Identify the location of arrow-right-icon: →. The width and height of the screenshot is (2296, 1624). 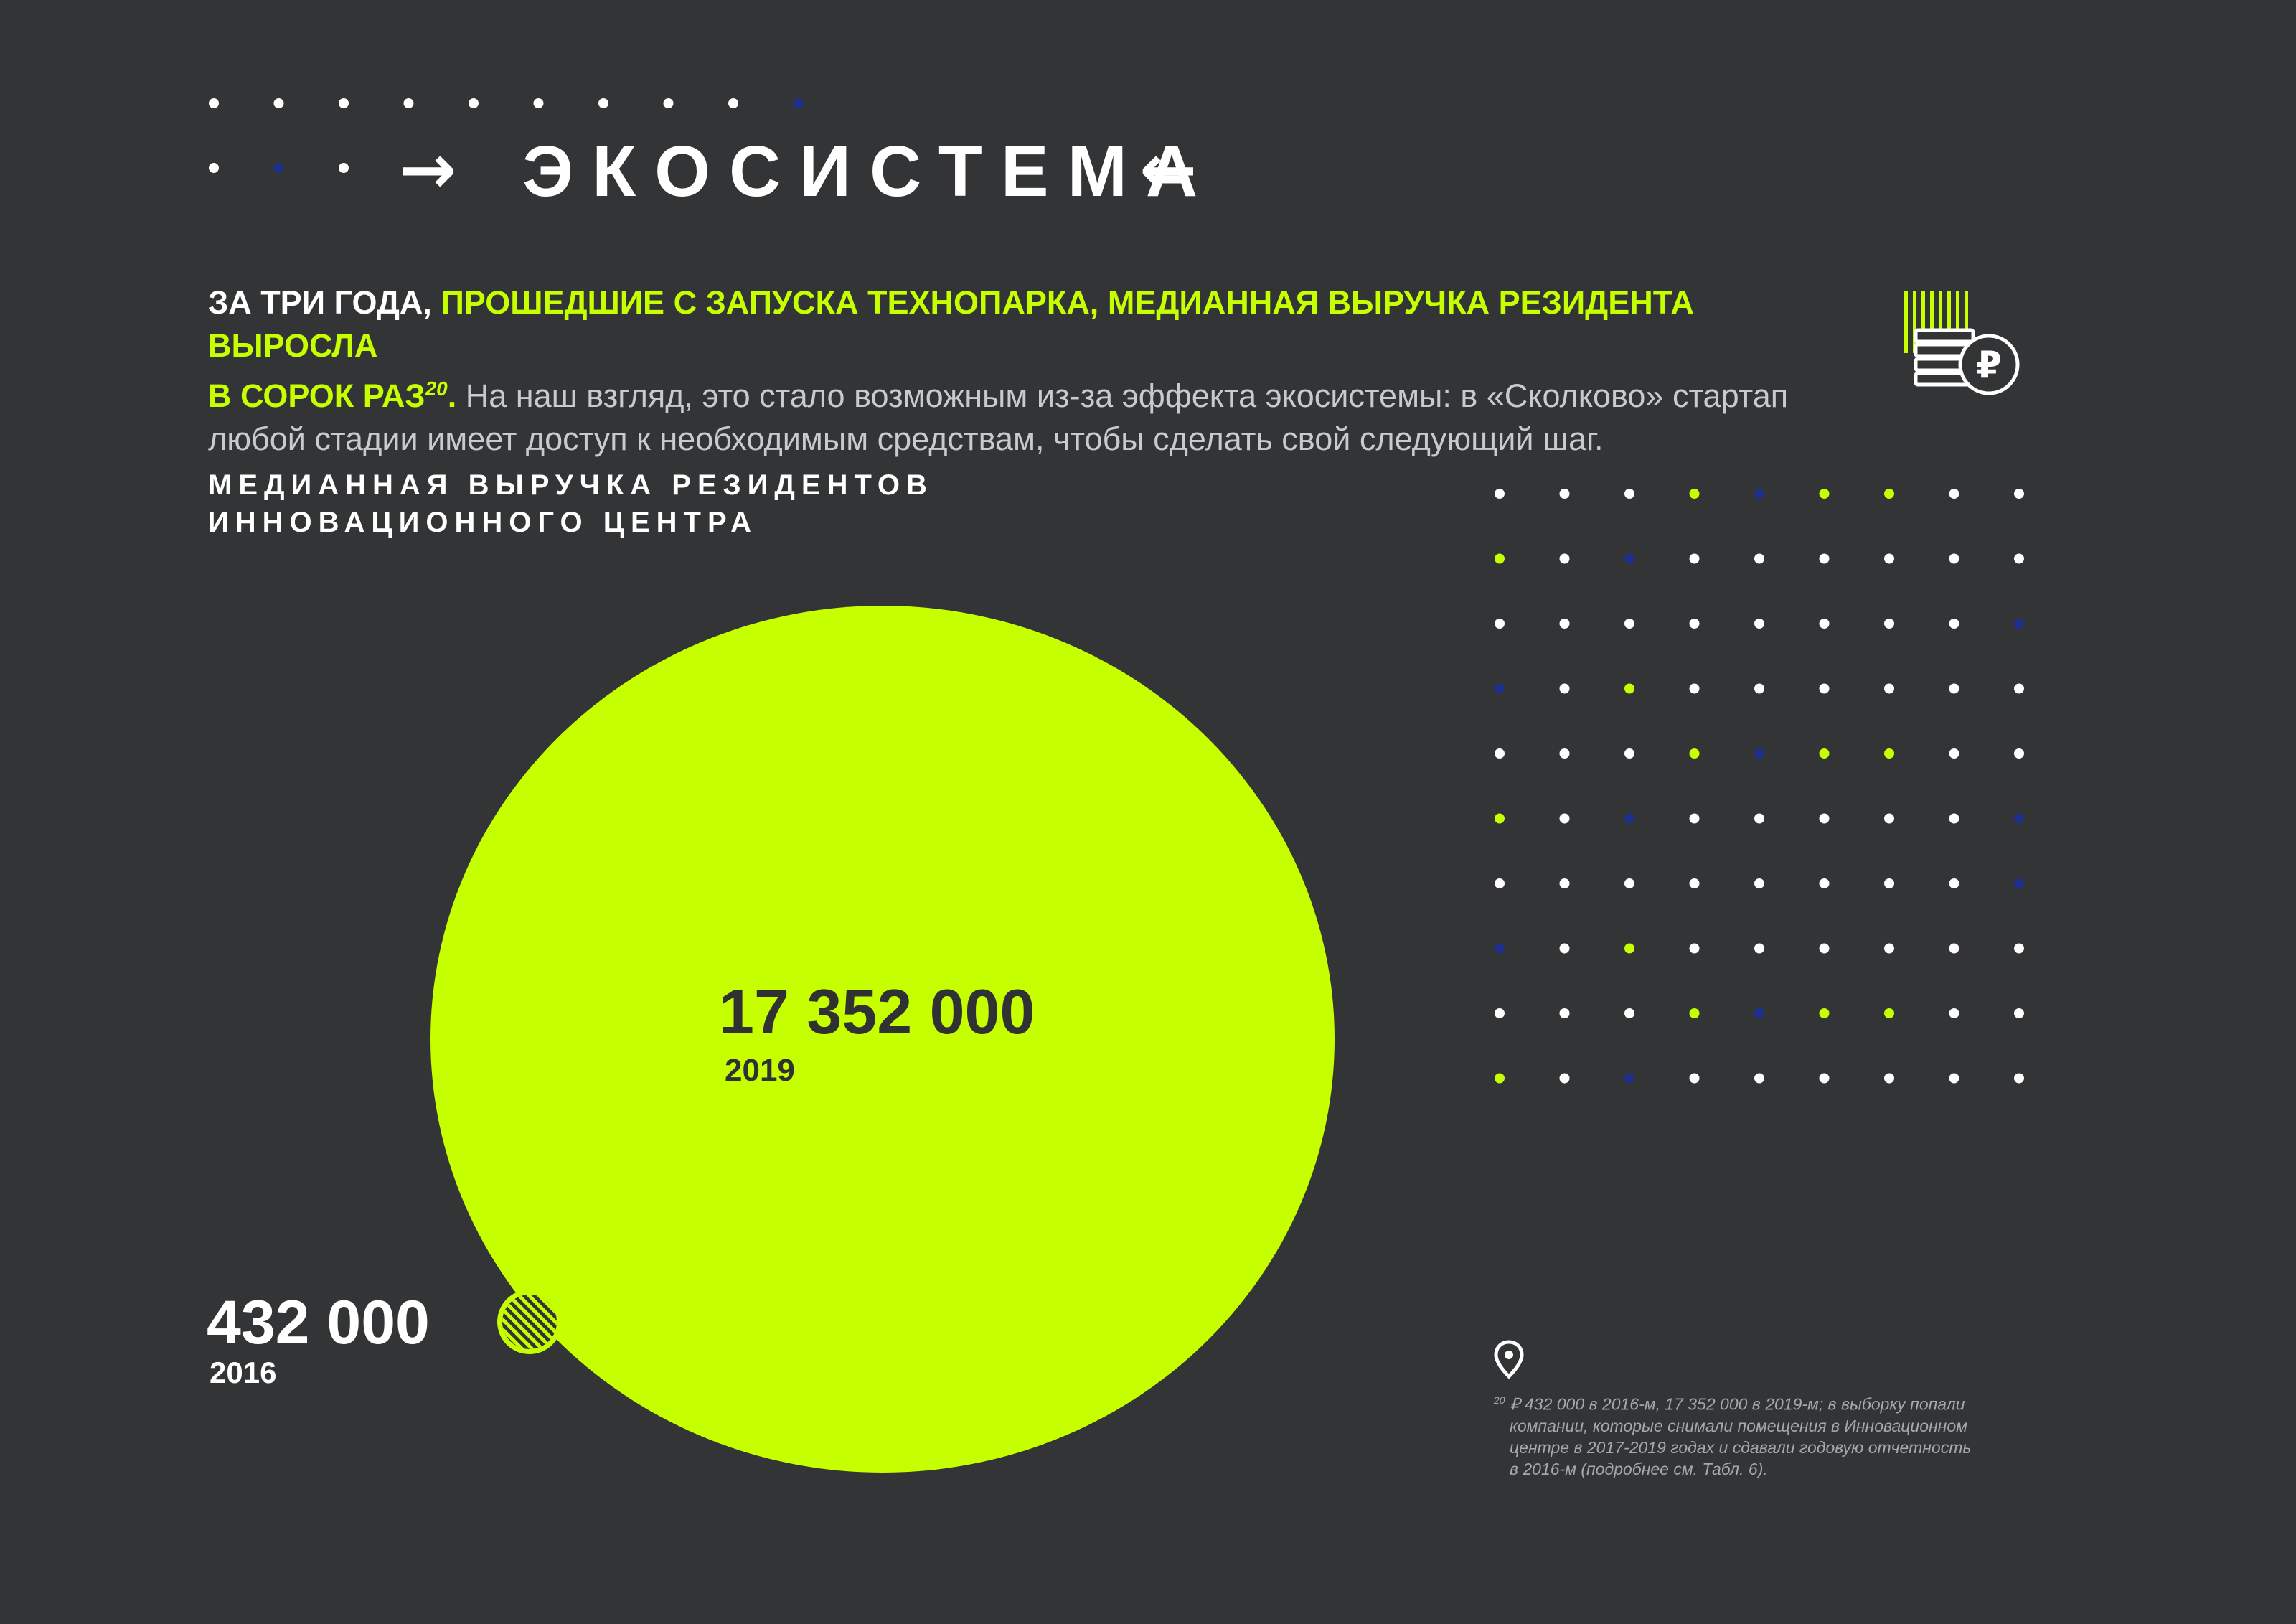
(428, 169).